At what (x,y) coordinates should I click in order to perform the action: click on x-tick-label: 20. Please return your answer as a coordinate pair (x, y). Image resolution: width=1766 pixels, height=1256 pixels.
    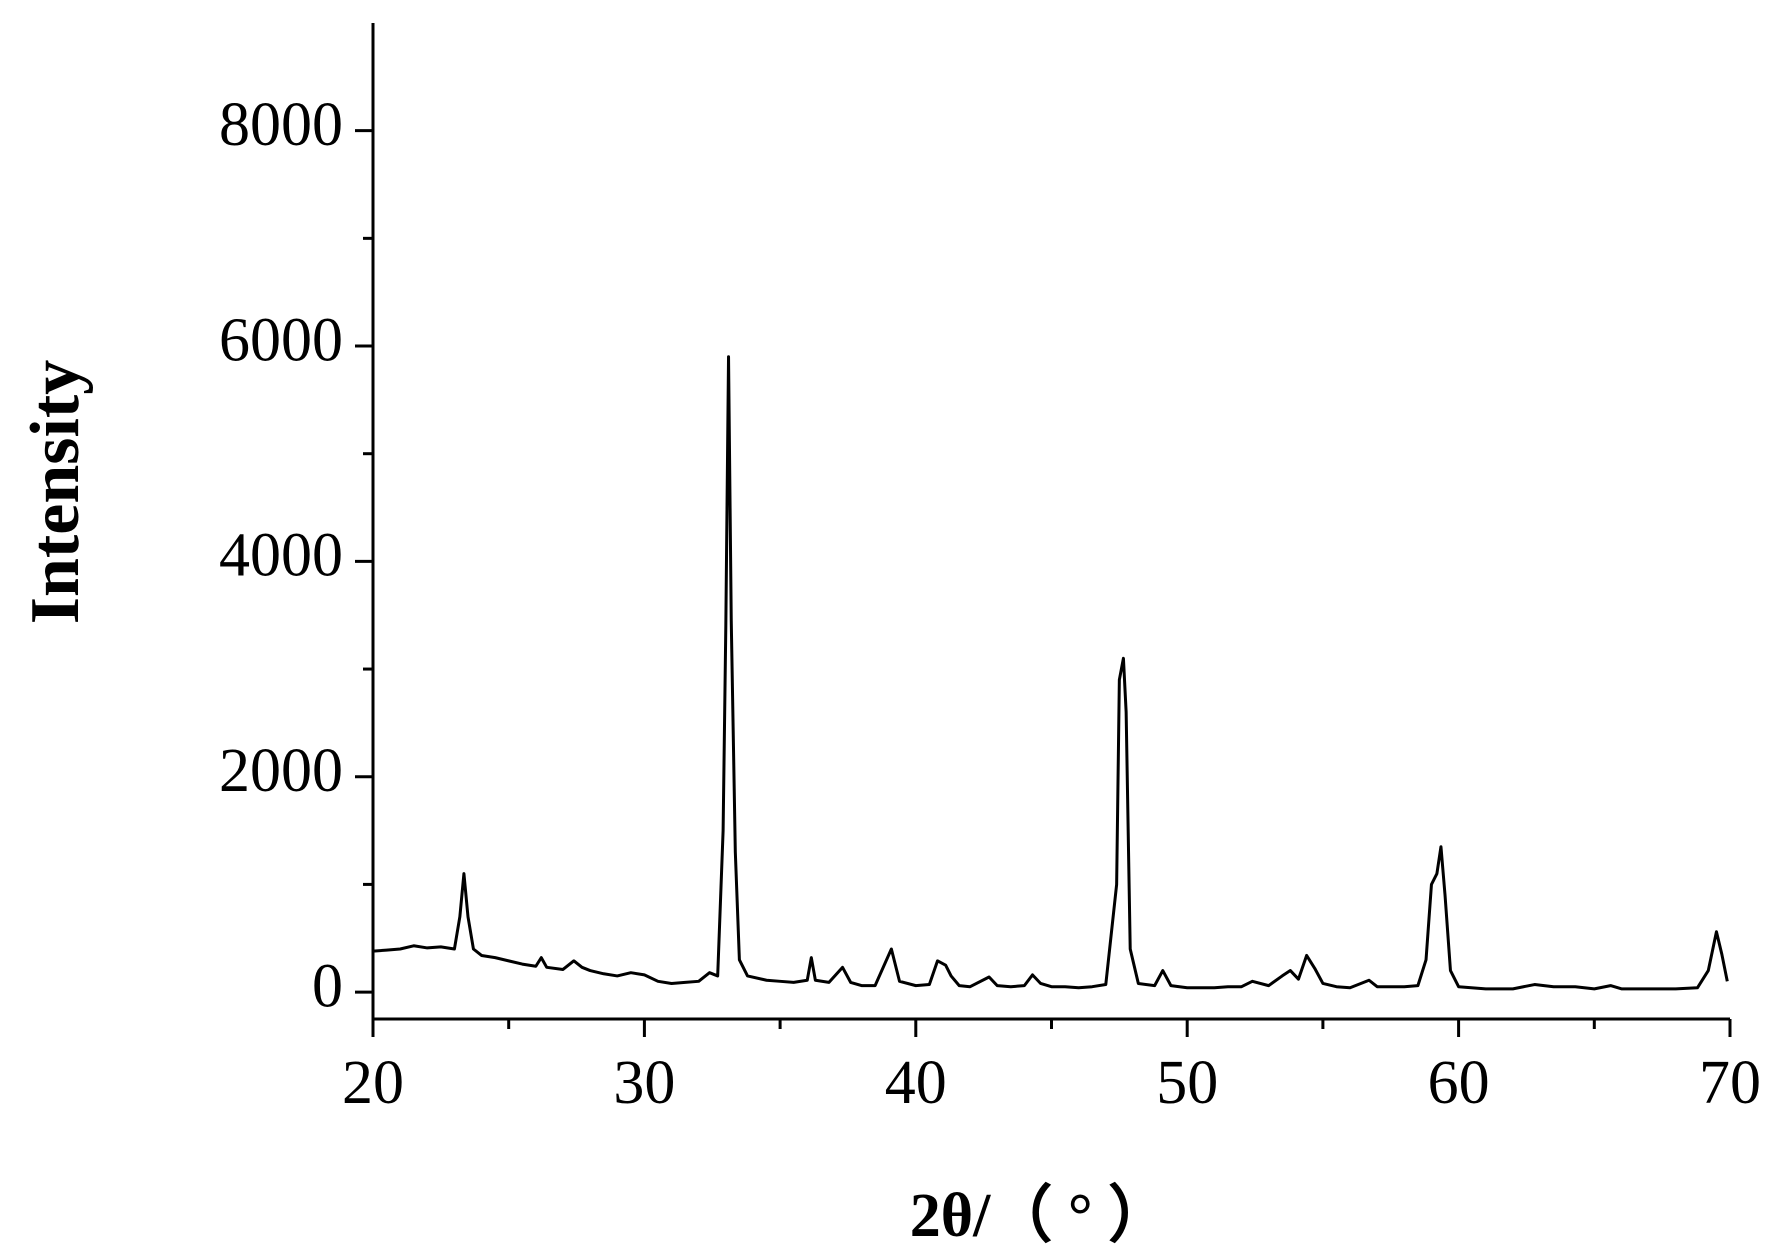
    Looking at the image, I should click on (373, 1083).